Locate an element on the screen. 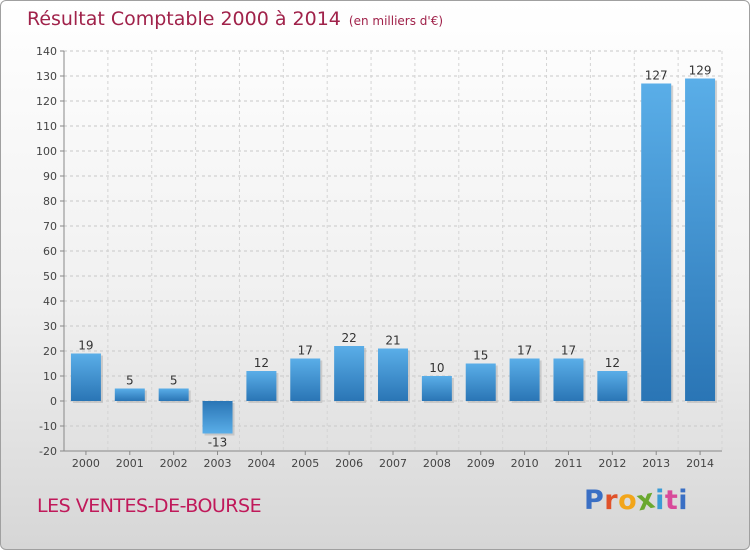  y-tick-label: 70 is located at coordinates (50, 226).